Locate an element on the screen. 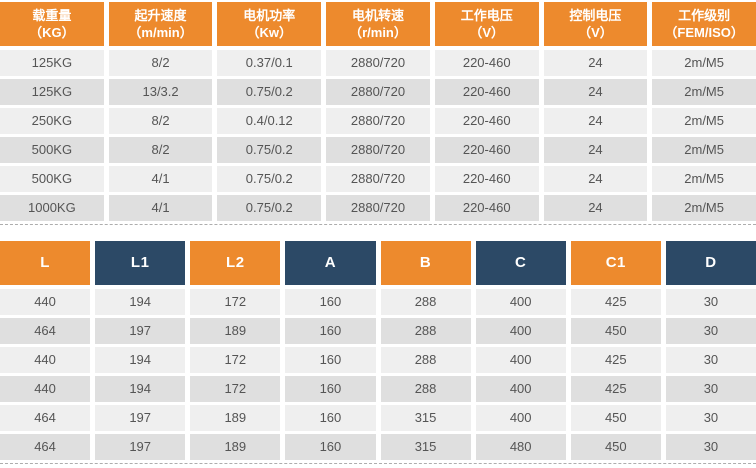  spec-header-title: 工作级别 is located at coordinates (704, 15).